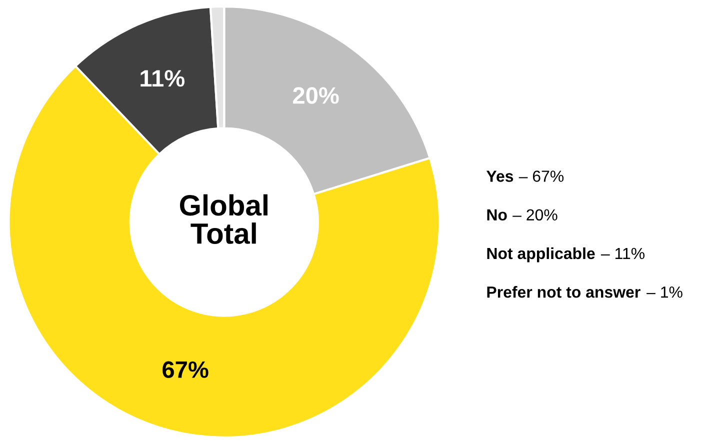  What do you see at coordinates (500, 176) in the screenshot?
I see `text: Yes` at bounding box center [500, 176].